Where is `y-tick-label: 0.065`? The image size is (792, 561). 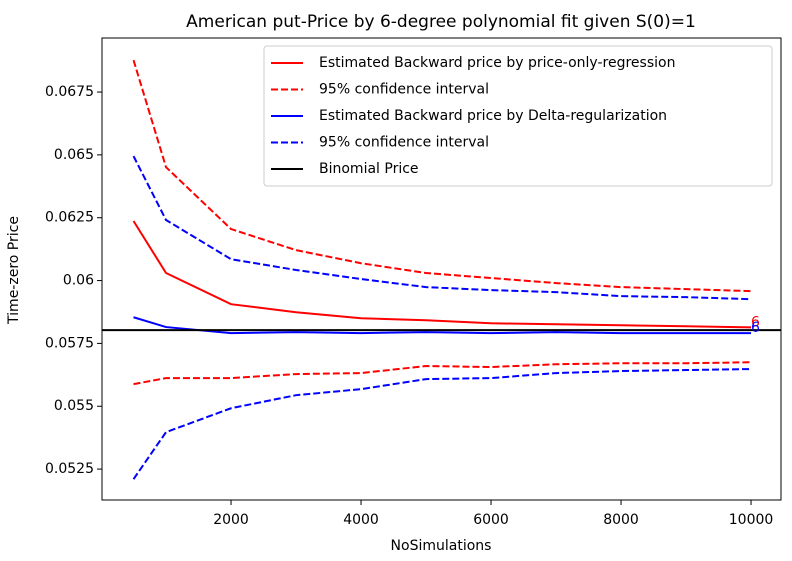 y-tick-label: 0.065 is located at coordinates (74, 155).